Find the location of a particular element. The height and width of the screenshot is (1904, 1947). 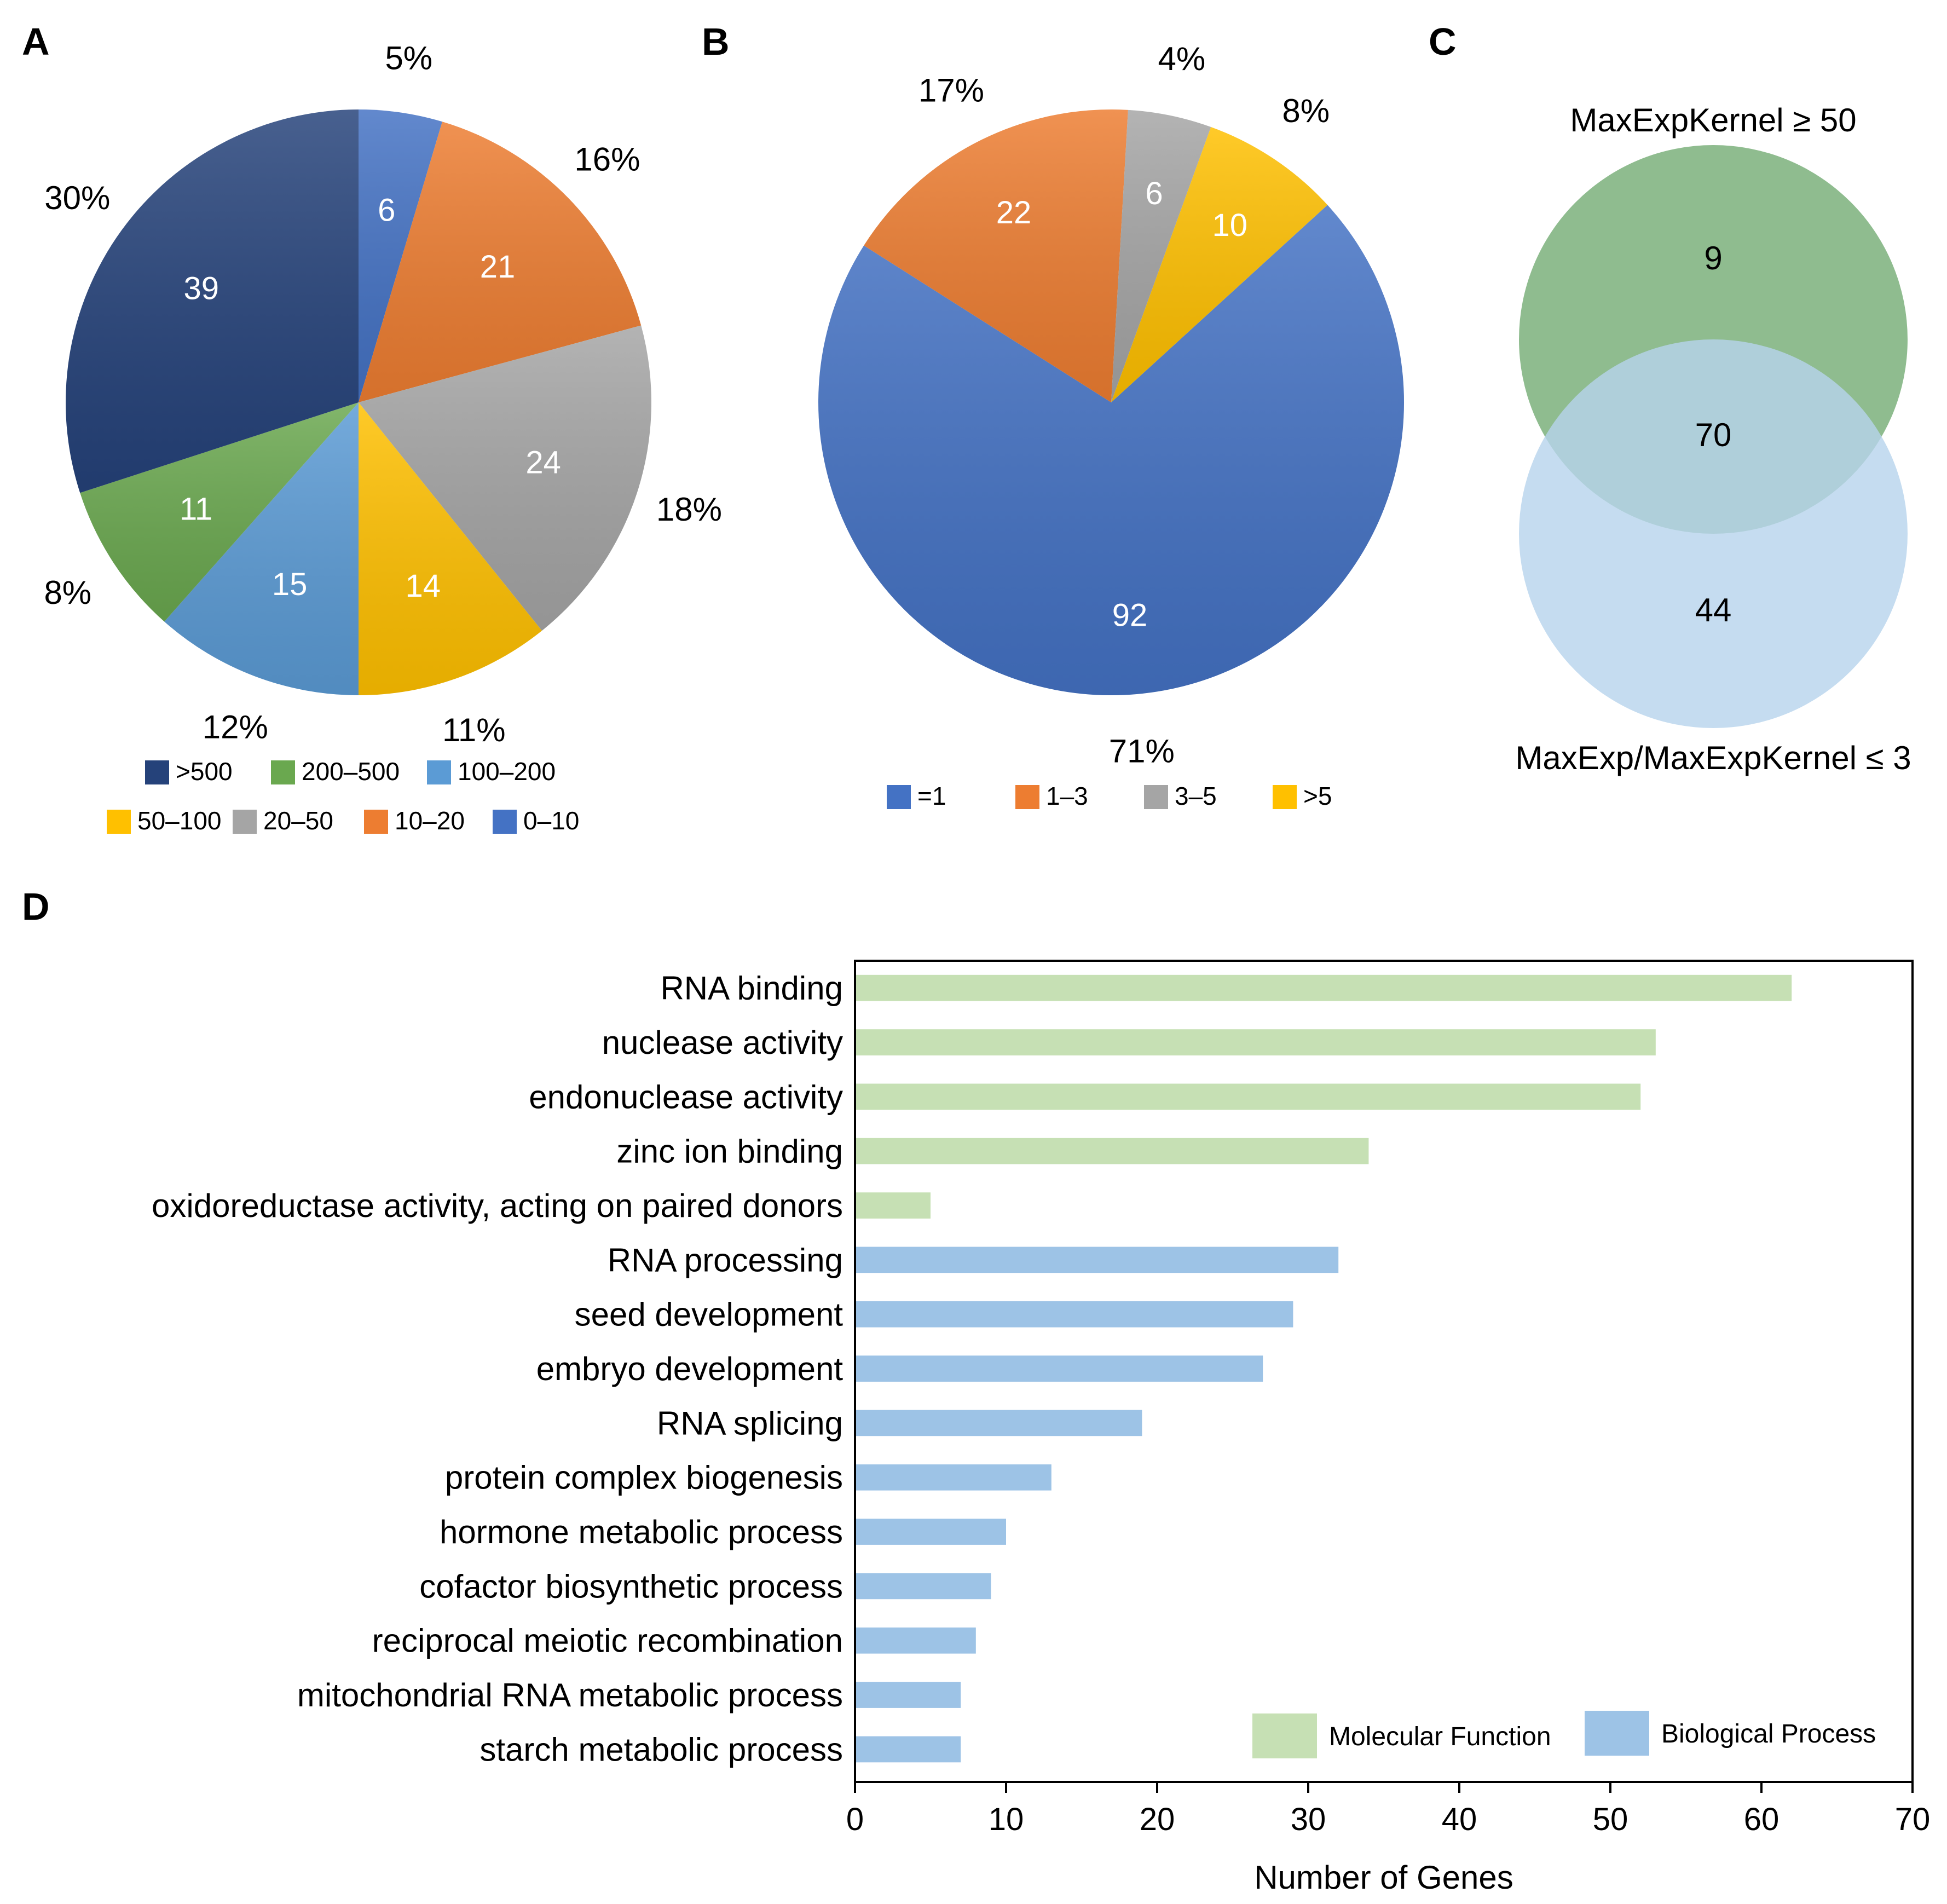

category-label: embryo development is located at coordinates (690, 1369).